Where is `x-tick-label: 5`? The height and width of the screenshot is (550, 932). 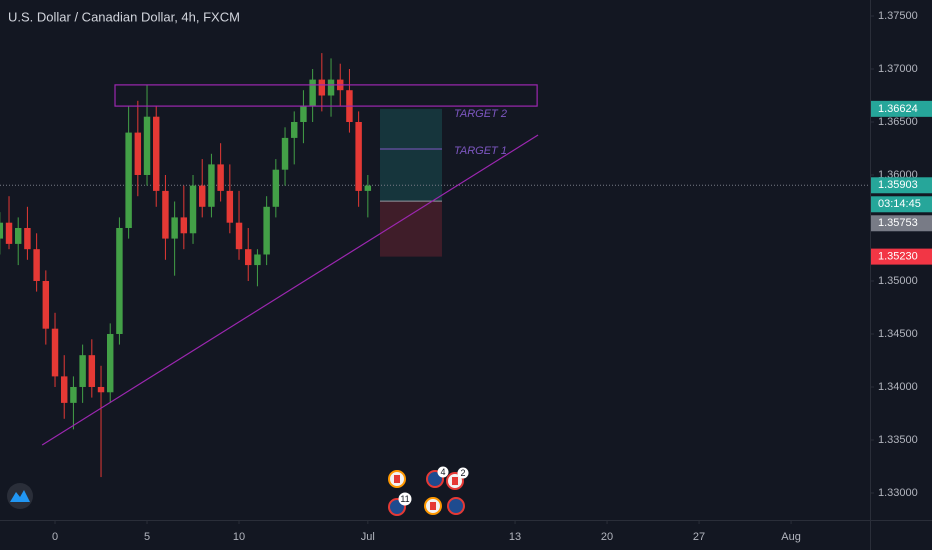
x-tick-label: 5 is located at coordinates (147, 537).